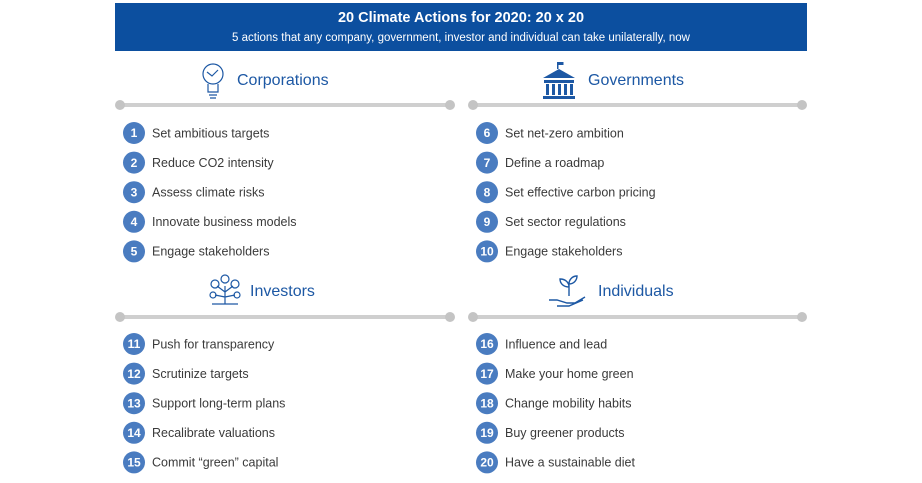 The height and width of the screenshot is (483, 922). What do you see at coordinates (569, 374) in the screenshot?
I see `item-text: Make your home green` at bounding box center [569, 374].